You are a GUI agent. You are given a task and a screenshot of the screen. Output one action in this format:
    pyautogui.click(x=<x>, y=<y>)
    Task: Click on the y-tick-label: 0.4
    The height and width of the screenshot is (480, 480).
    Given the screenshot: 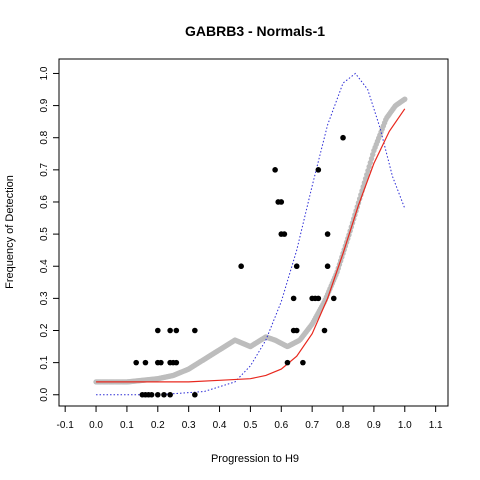 What is the action you would take?
    pyautogui.click(x=44, y=266)
    